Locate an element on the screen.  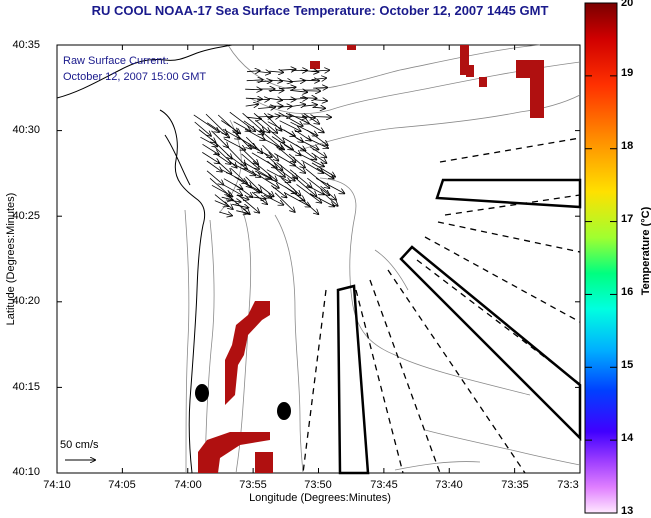
x-tick-label: 73:55 is located at coordinates (253, 485).